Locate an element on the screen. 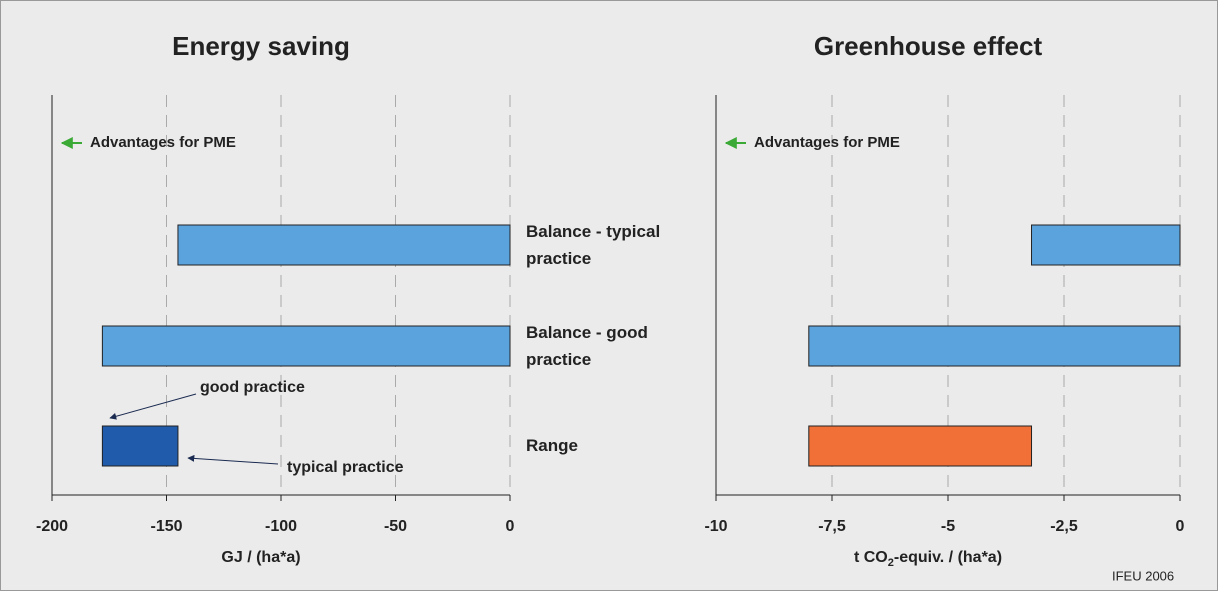 This screenshot has height=591, width=1218. category-label: Balance - good practice is located at coordinates (587, 346).